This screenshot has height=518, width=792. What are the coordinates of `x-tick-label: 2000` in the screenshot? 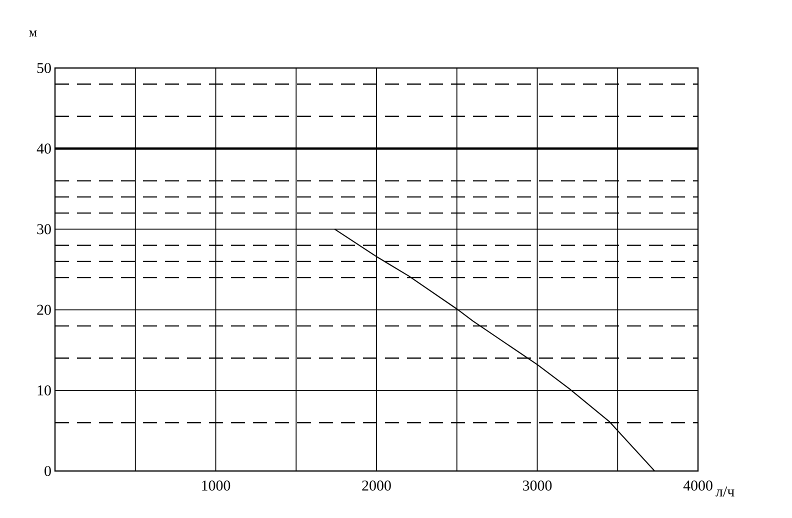 It's located at (376, 485).